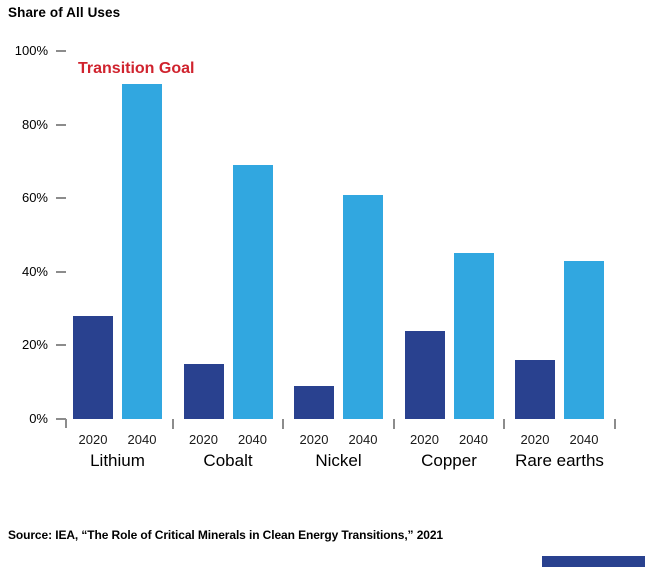 This screenshot has height=569, width=645. What do you see at coordinates (117, 460) in the screenshot?
I see `category-label-lithium: Lithium` at bounding box center [117, 460].